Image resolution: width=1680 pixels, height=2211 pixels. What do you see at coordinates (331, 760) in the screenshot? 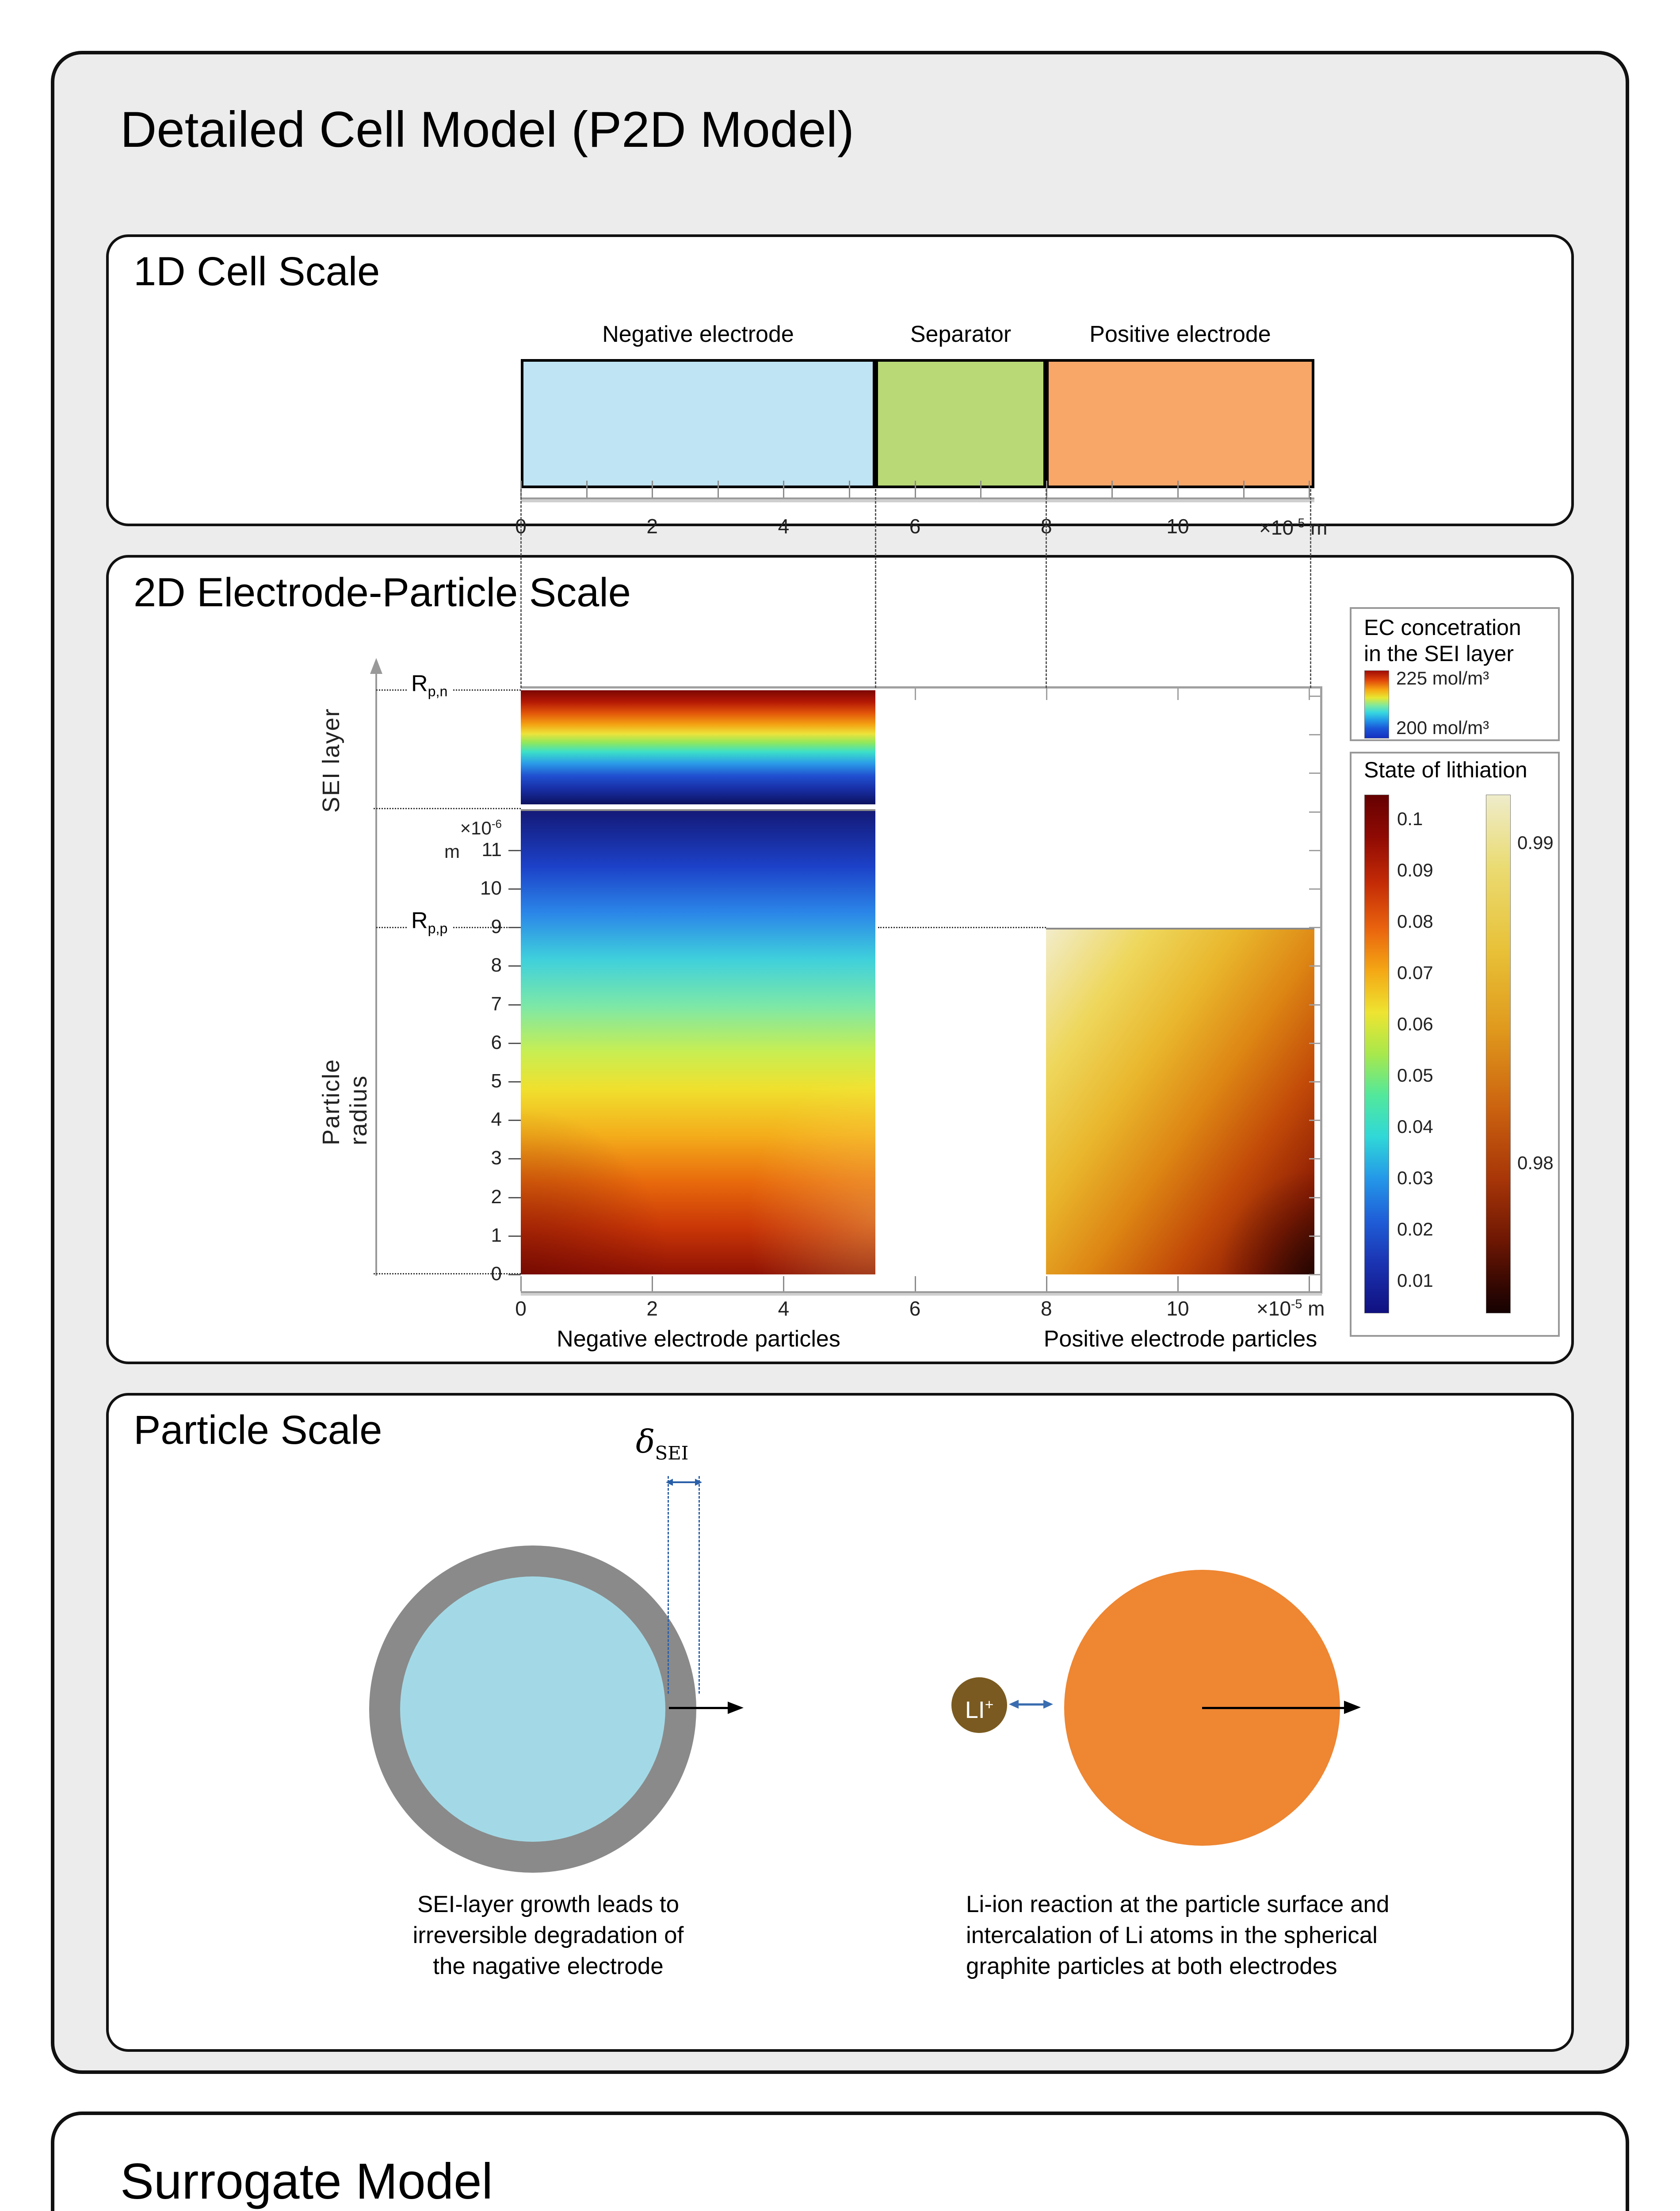
I see `axis-label-sei-layer: SEI layer` at bounding box center [331, 760].